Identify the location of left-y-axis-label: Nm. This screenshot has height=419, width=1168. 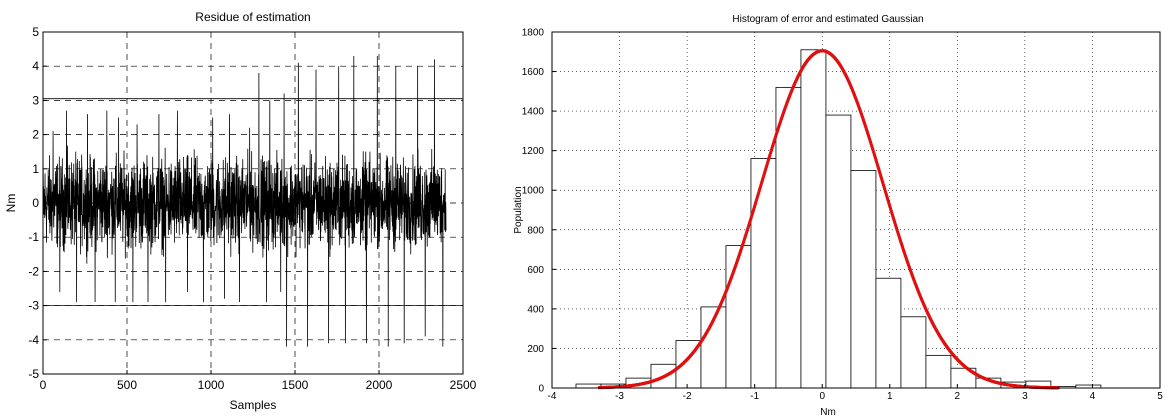
(11, 203).